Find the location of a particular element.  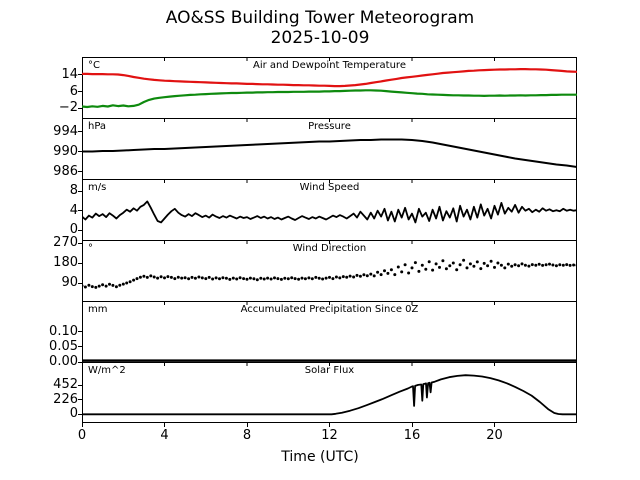

panel-title: Air and Dewpoint Temperature is located at coordinates (329, 65).